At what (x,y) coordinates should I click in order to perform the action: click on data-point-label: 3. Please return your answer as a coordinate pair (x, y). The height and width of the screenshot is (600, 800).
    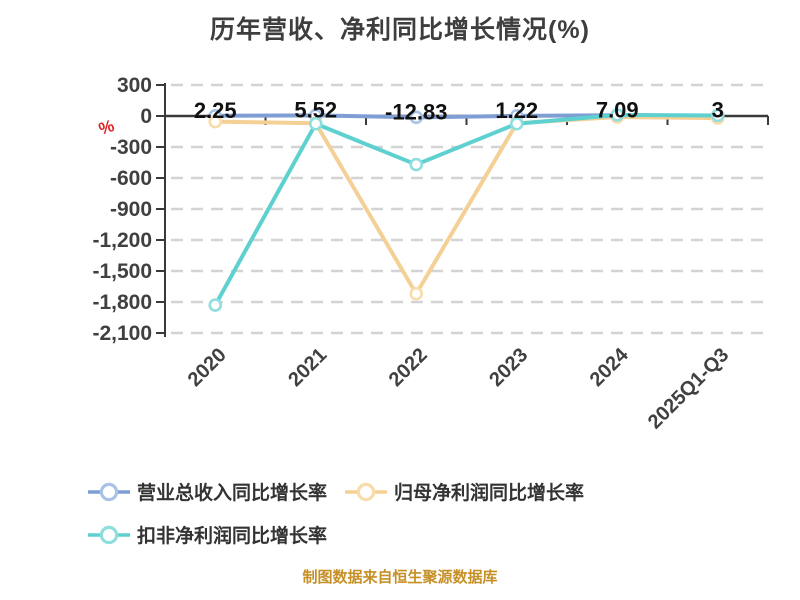
    Looking at the image, I should click on (718, 110).